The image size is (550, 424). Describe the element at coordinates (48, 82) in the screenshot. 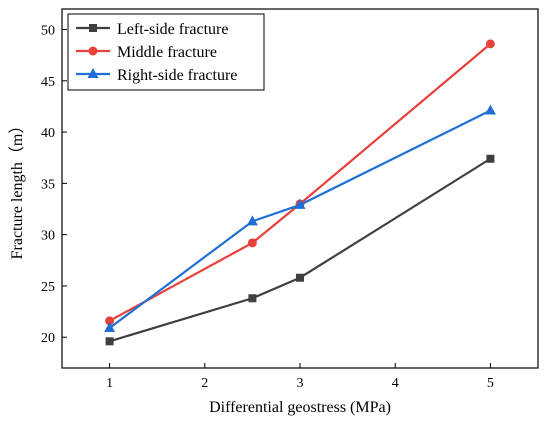

I see `y-tick-label: 45` at that location.